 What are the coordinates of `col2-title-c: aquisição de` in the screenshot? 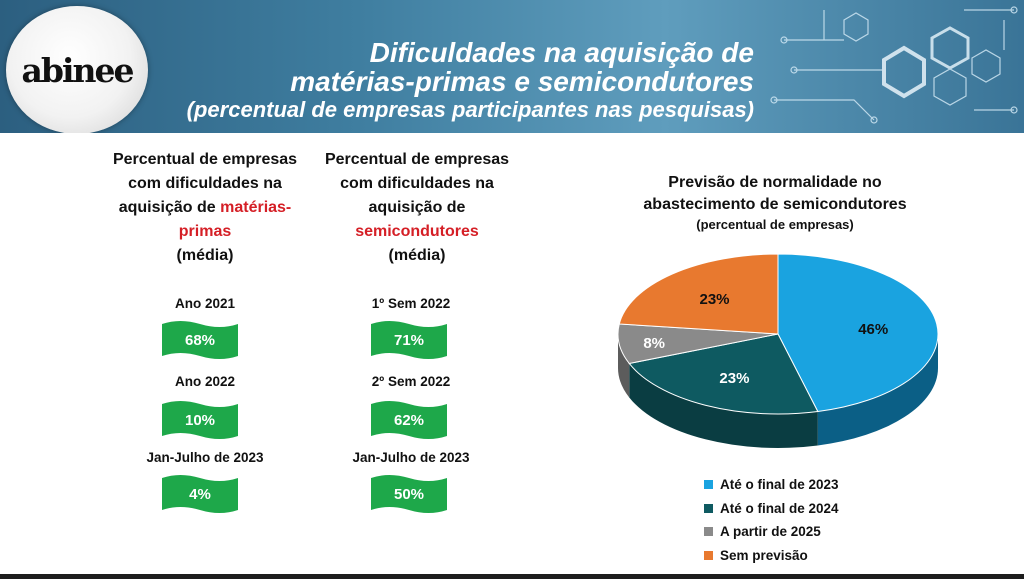 It's located at (417, 207).